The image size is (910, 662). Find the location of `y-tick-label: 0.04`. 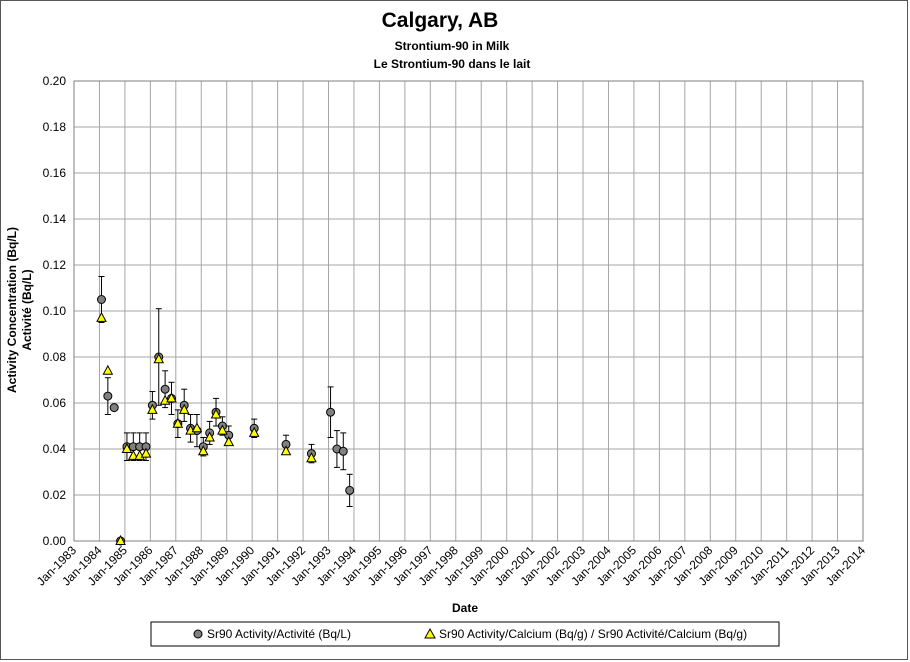

y-tick-label: 0.04 is located at coordinates (55, 449).